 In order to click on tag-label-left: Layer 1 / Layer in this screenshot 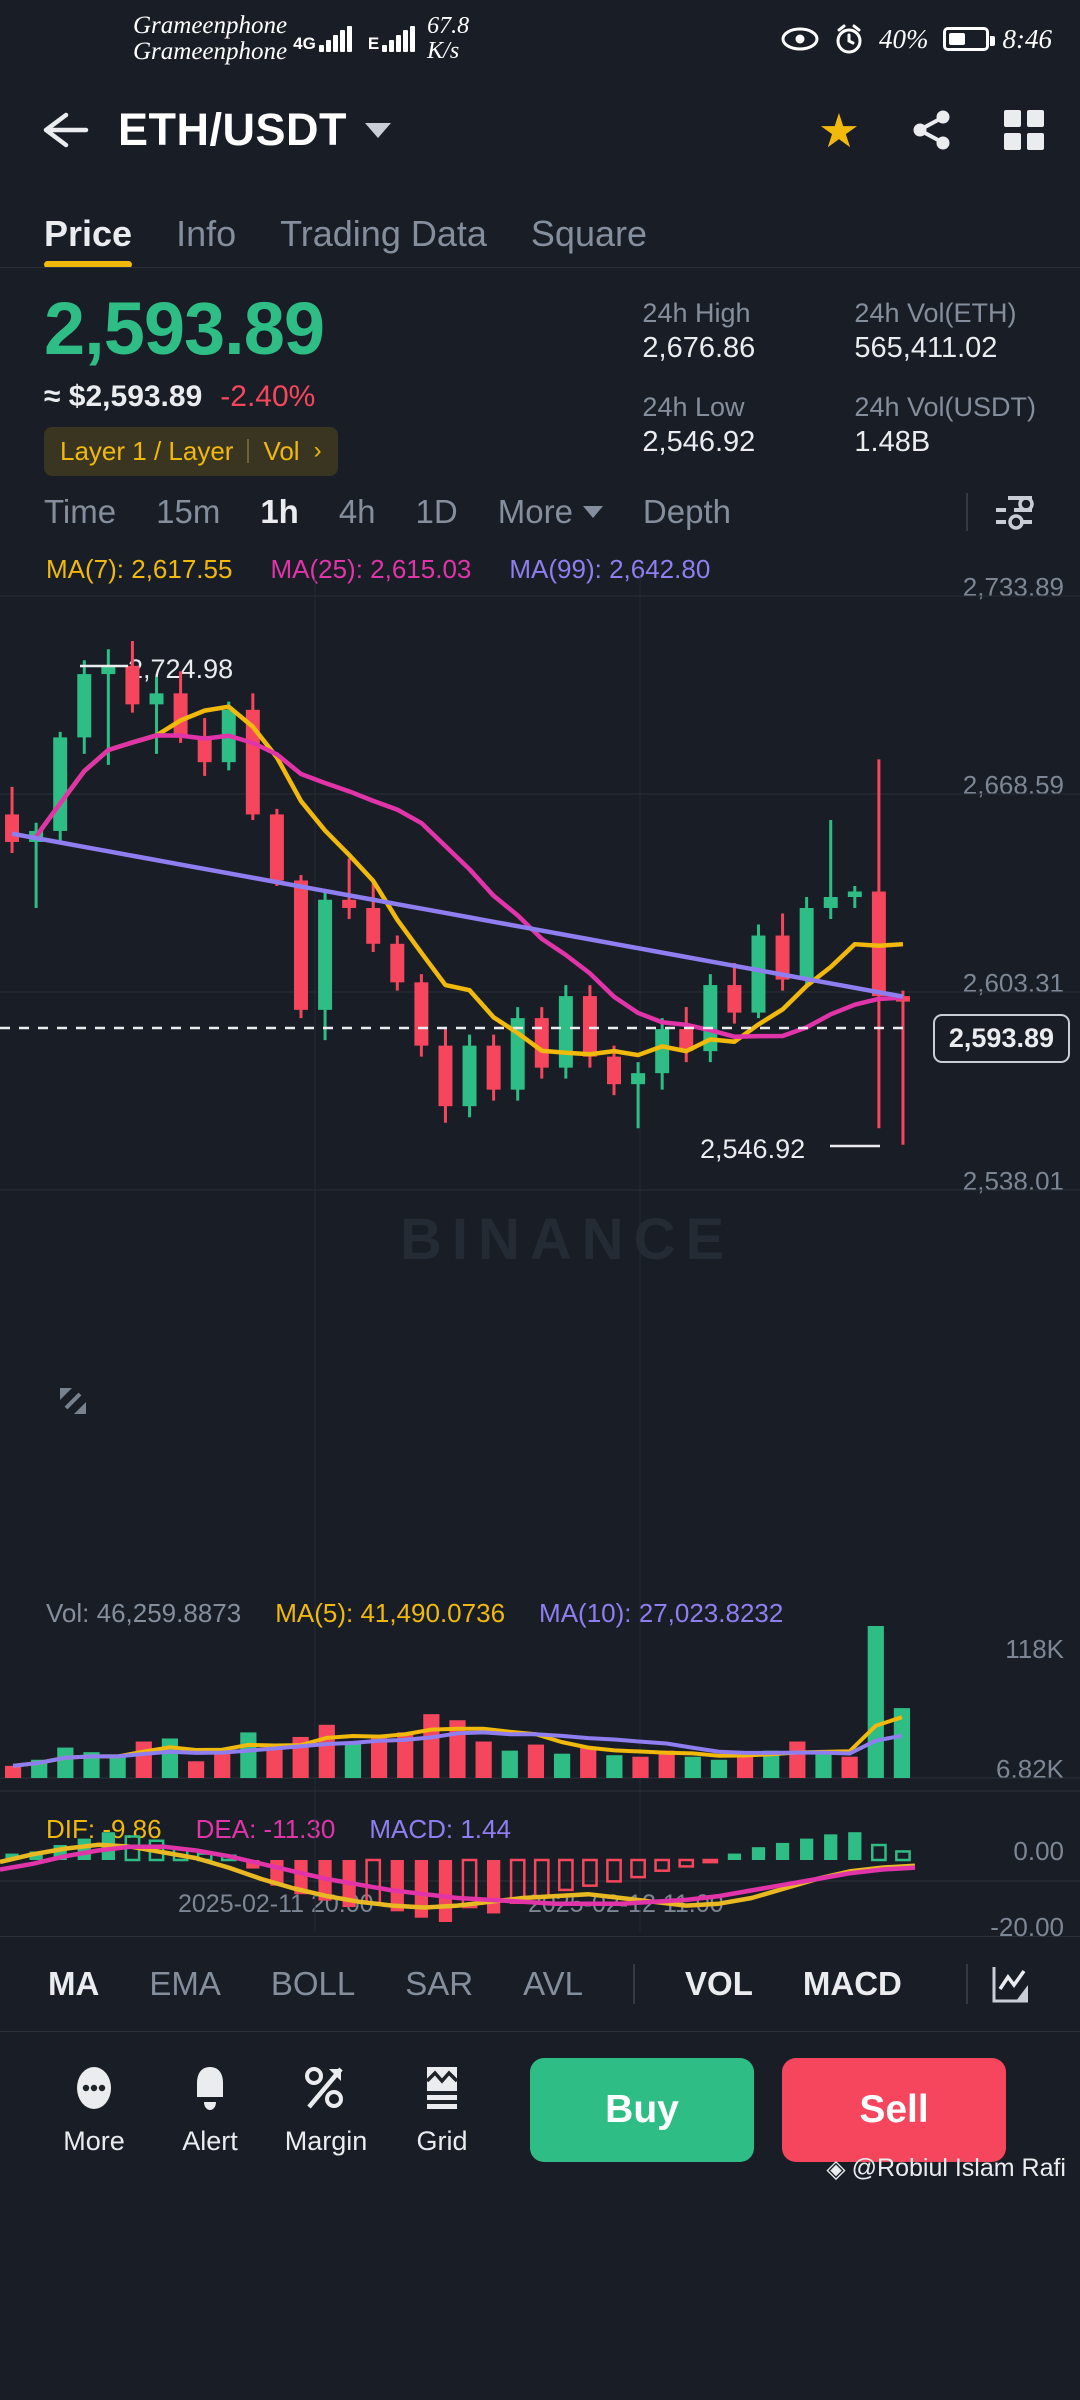, I will do `click(147, 450)`.